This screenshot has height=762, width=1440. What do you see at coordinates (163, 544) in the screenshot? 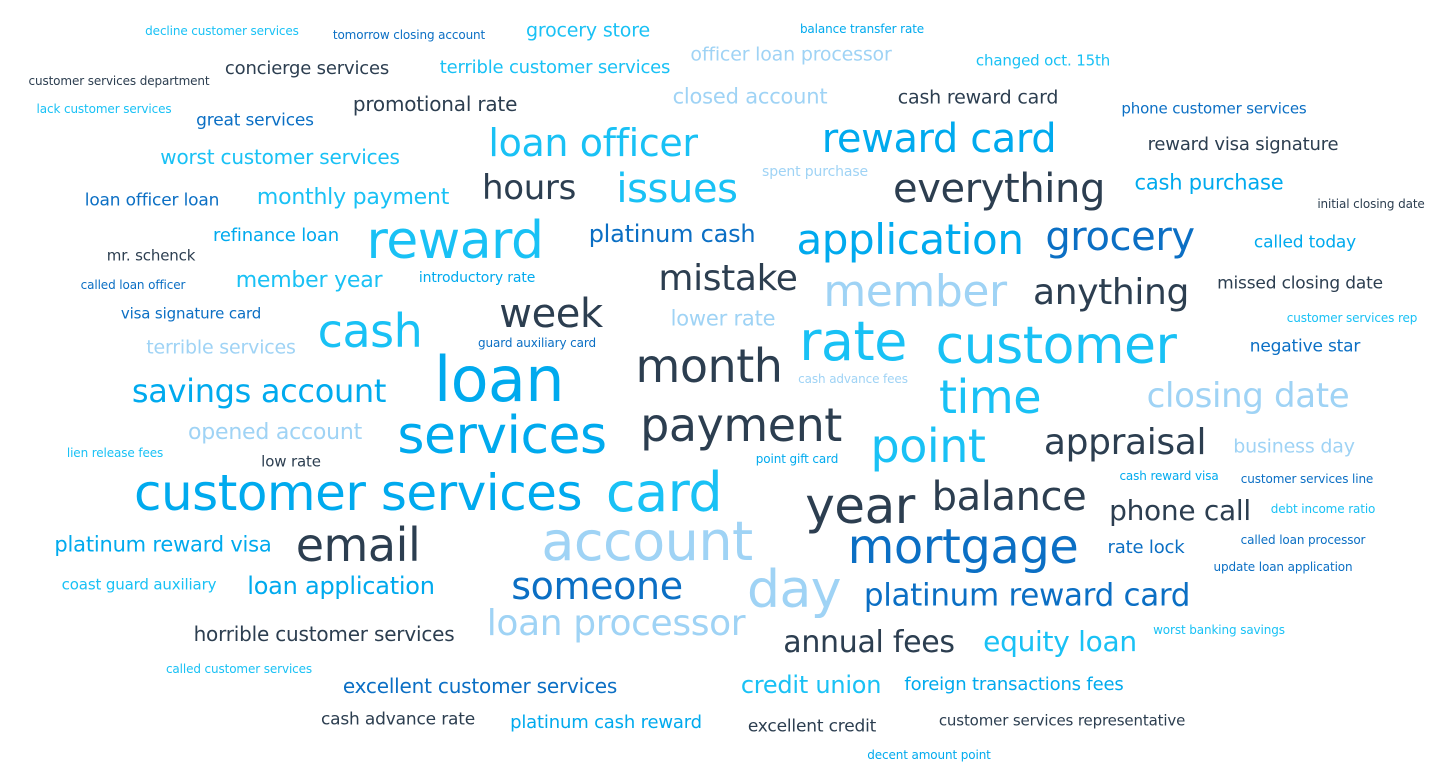
I see `word-cloud-term: platinum reward visa` at bounding box center [163, 544].